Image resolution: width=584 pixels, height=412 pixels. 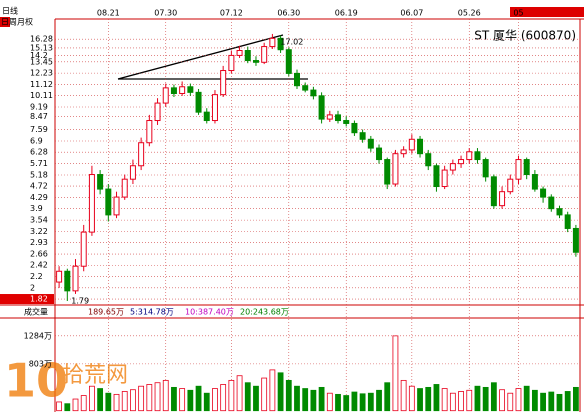 I want to click on volume-header: 189.65万, so click(x=106, y=312).